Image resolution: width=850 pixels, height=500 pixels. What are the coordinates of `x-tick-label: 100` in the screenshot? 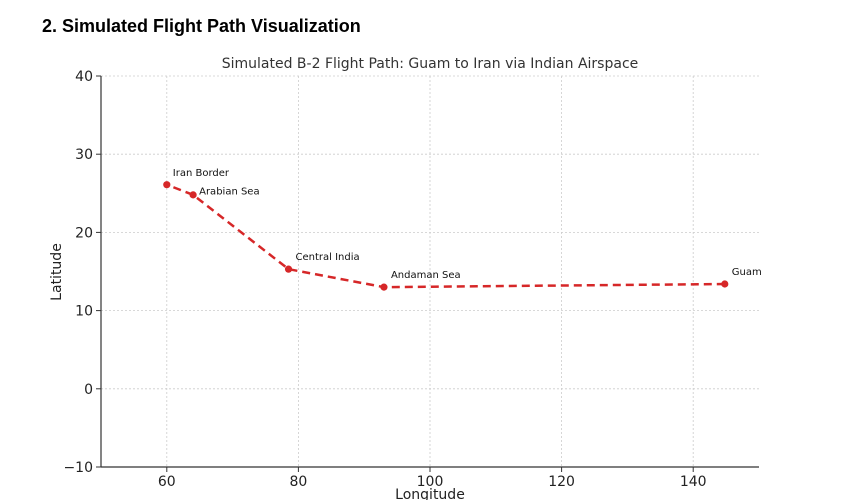 It's located at (430, 482).